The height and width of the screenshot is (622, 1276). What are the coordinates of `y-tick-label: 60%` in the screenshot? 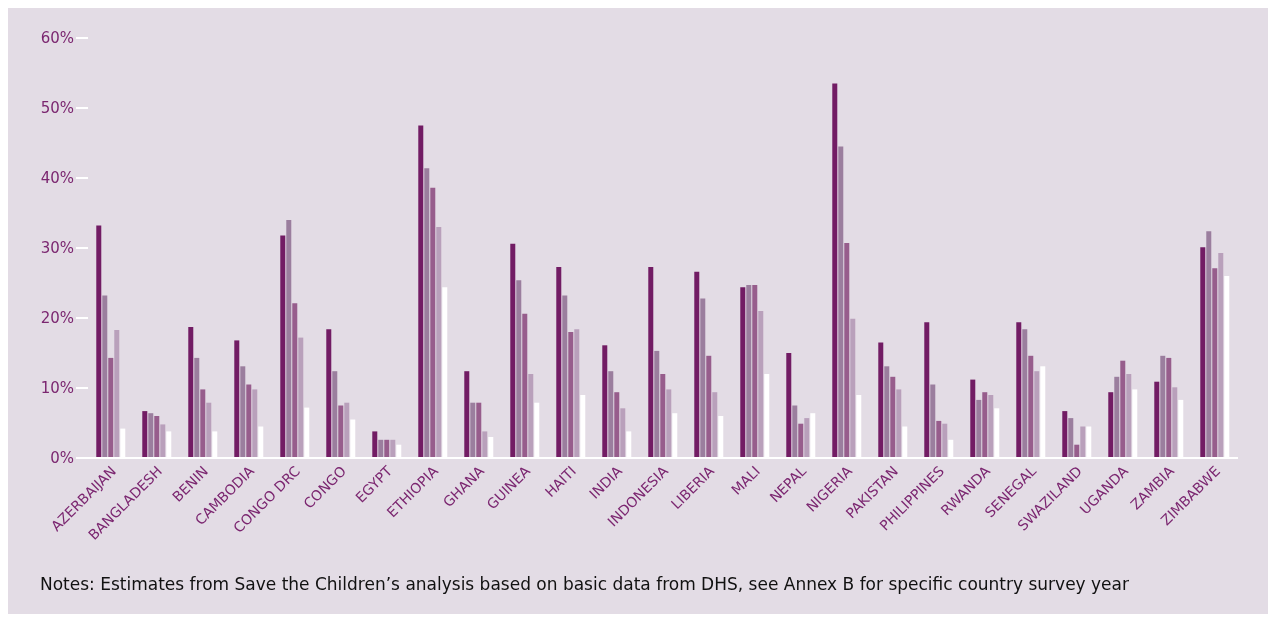 It's located at (57, 38).